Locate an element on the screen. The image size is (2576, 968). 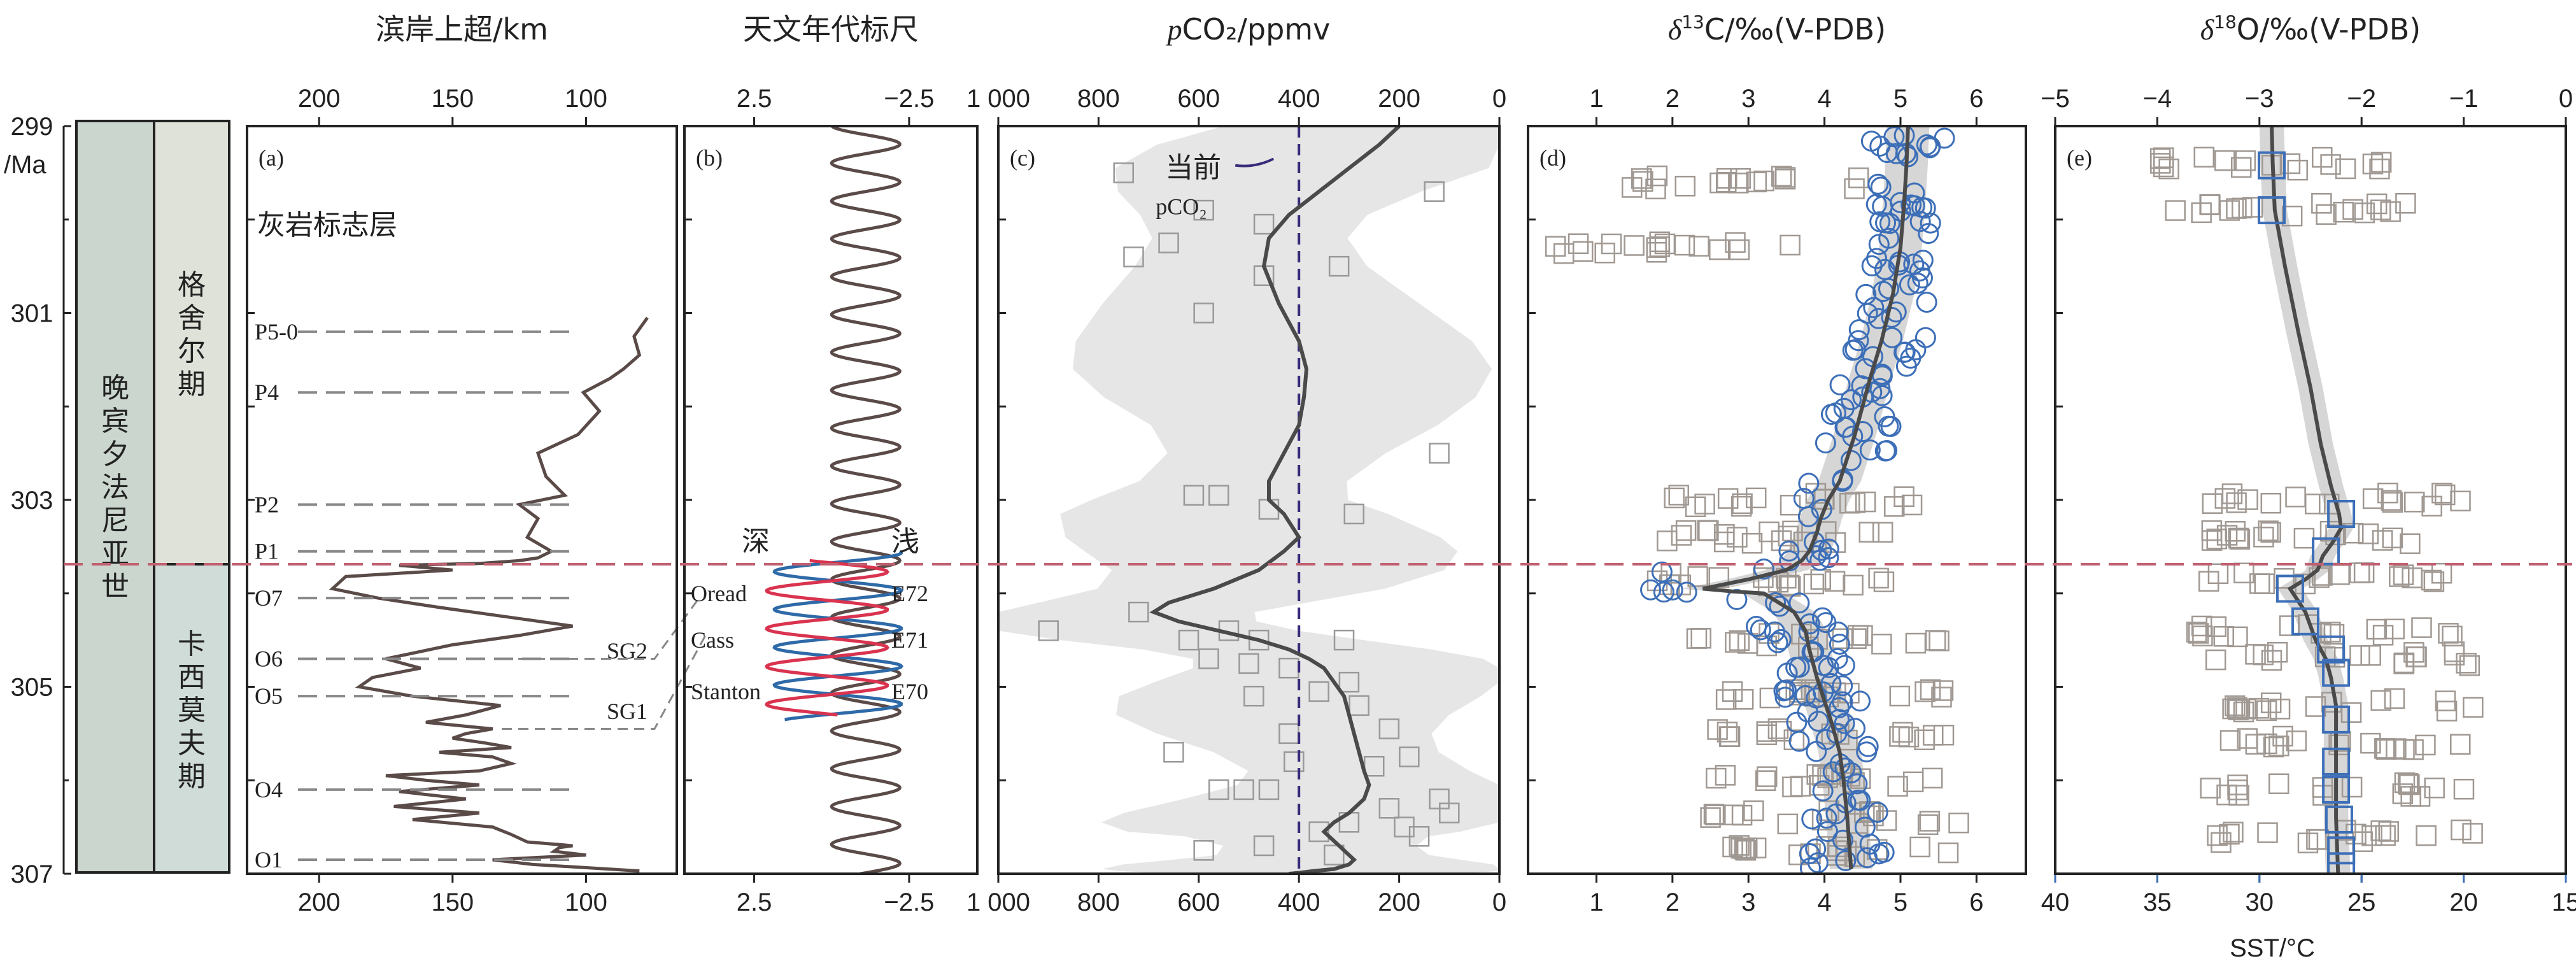
cycle-label-right: E71 is located at coordinates (909, 640).